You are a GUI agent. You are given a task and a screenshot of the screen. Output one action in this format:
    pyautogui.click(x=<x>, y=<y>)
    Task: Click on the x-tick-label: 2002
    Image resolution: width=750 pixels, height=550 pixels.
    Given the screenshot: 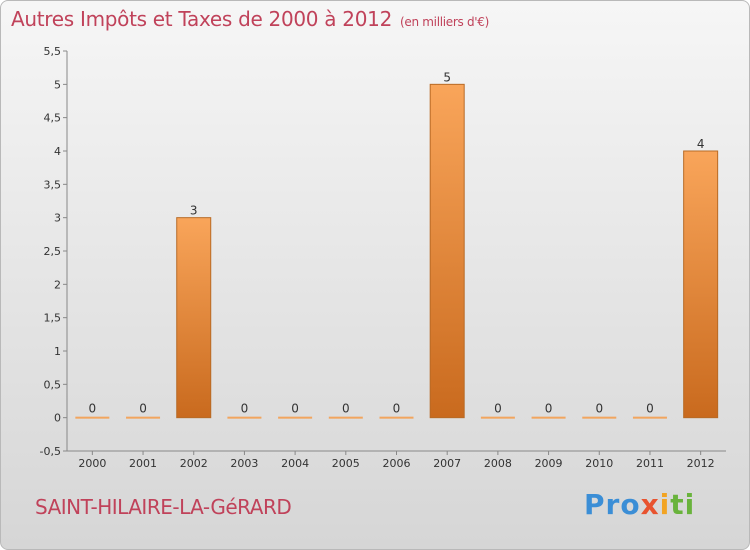 What is the action you would take?
    pyautogui.click(x=194, y=463)
    